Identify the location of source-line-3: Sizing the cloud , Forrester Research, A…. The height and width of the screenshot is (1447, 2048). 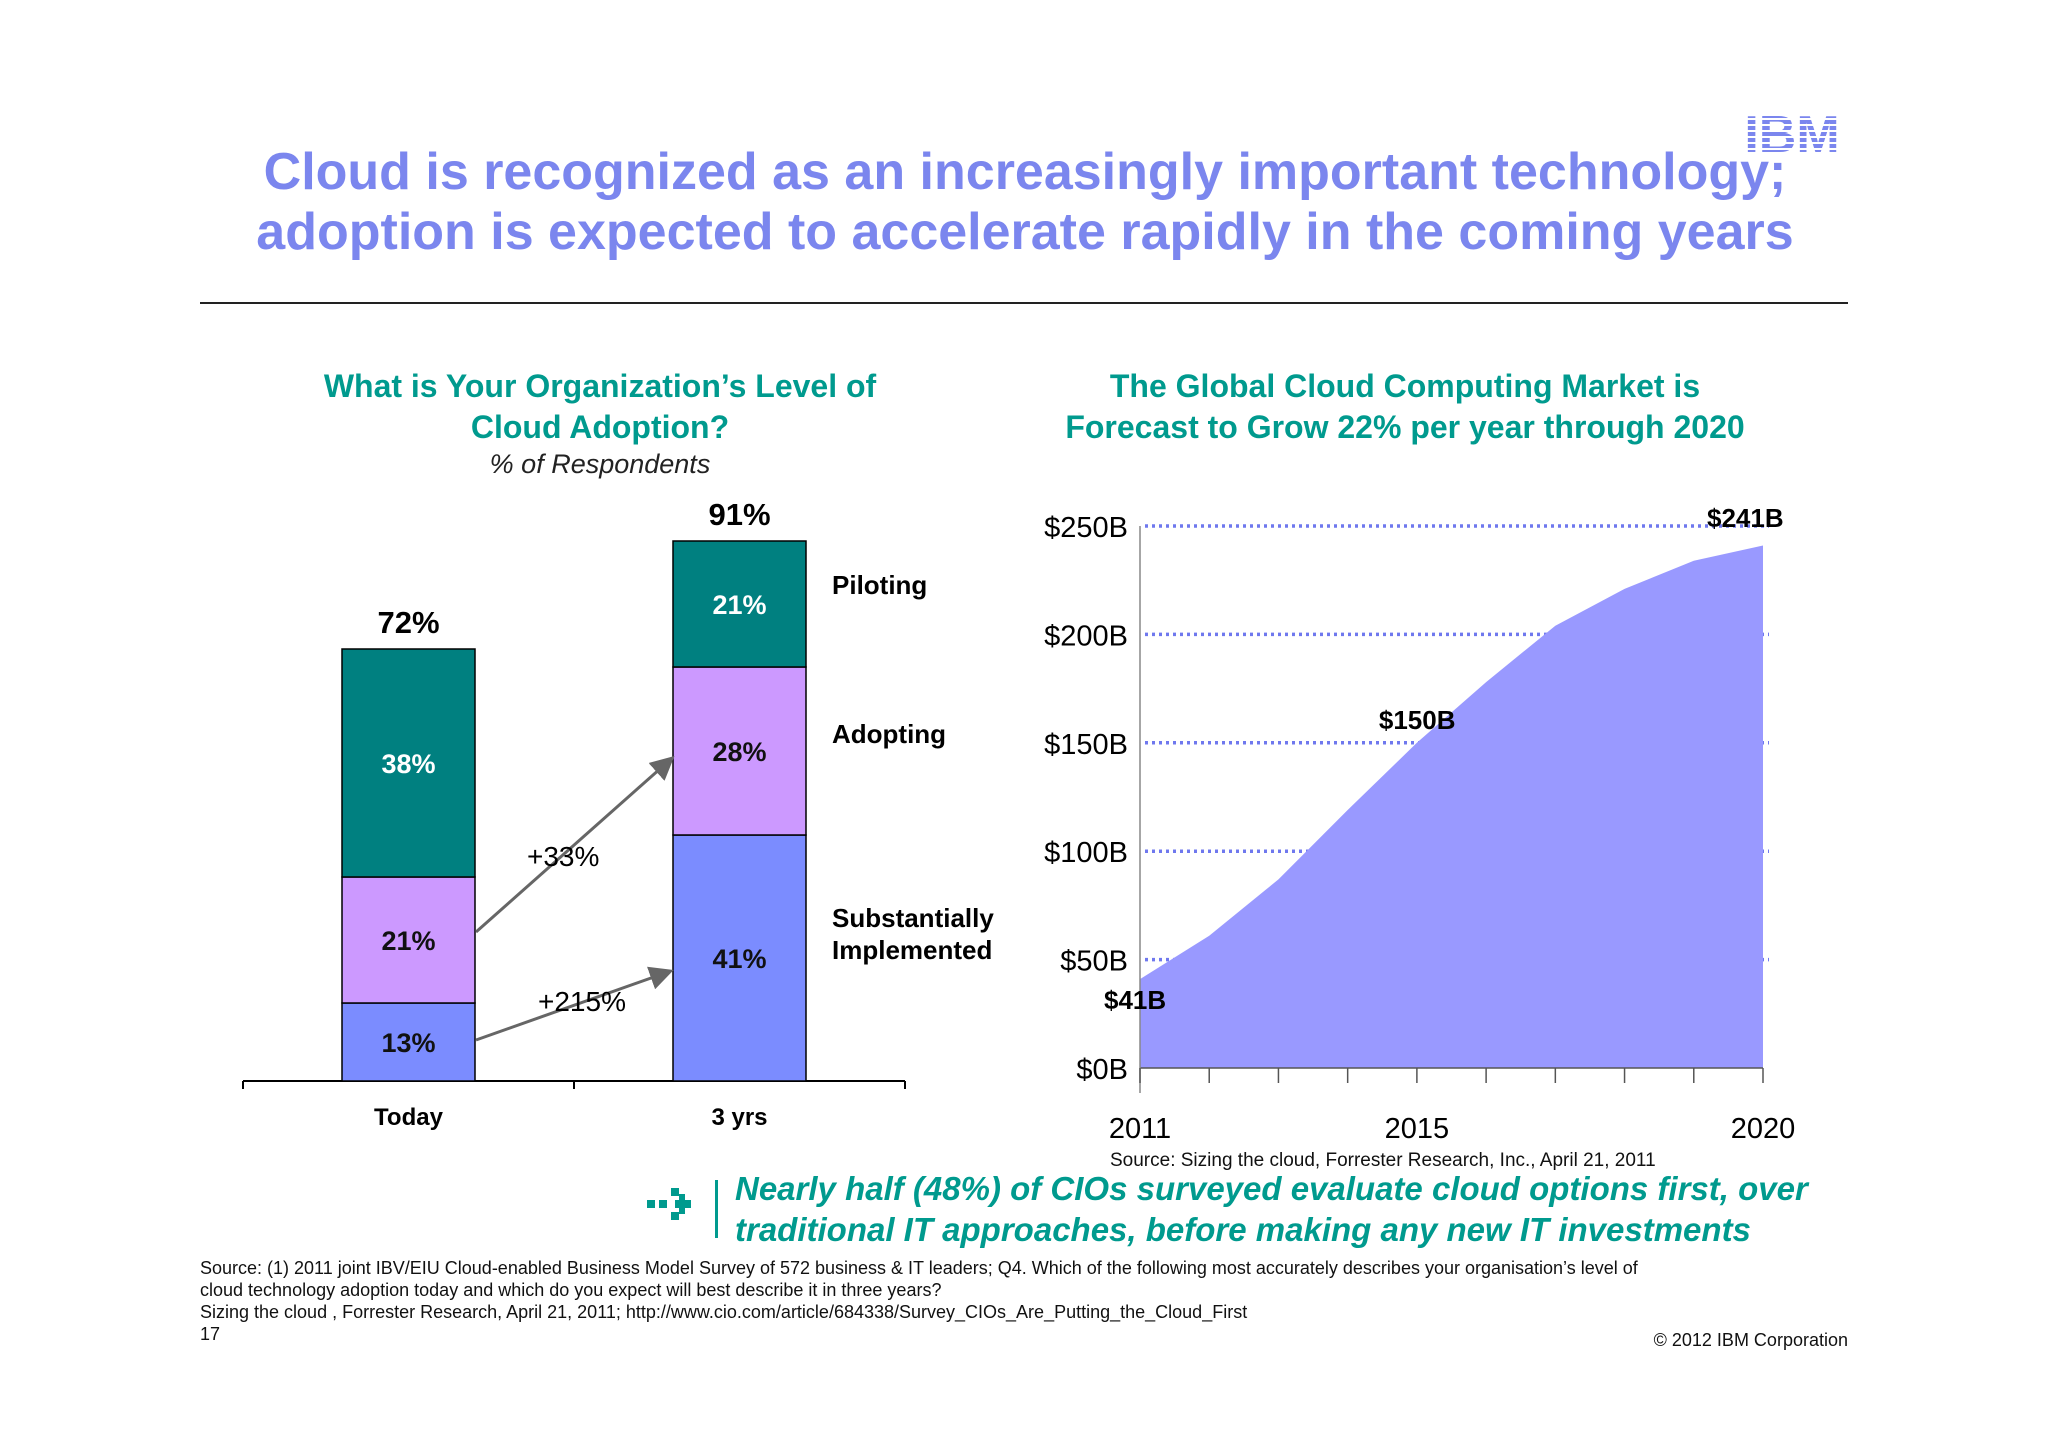
(724, 1312).